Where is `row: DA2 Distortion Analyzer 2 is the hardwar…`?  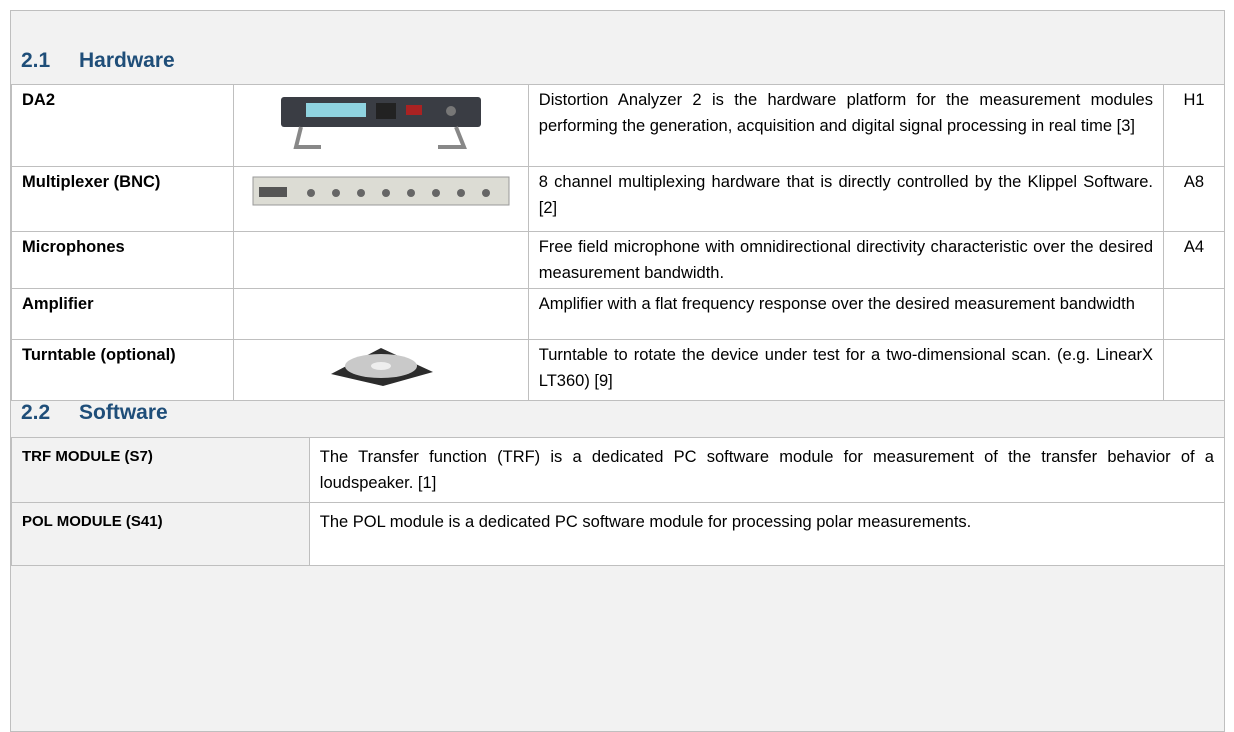
row: DA2 Distortion Analyzer 2 is the hardwar… is located at coordinates (618, 125).